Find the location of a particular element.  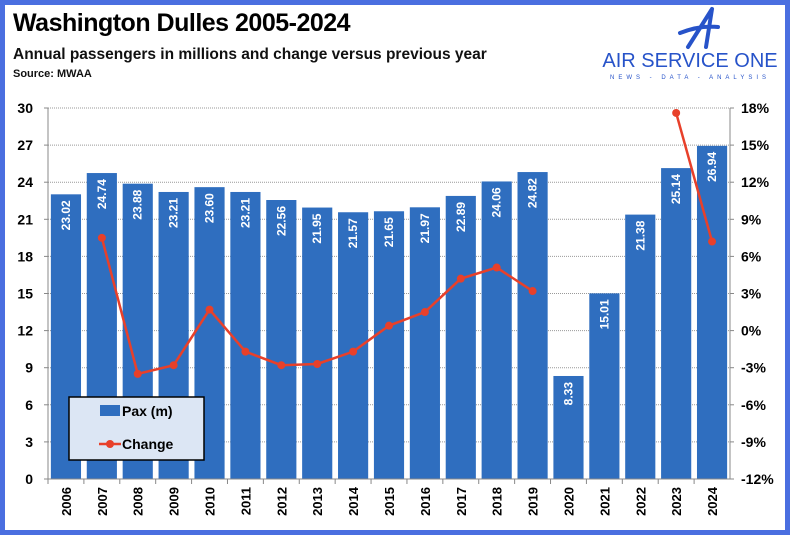

left-tick-label: 3 is located at coordinates (29, 442).